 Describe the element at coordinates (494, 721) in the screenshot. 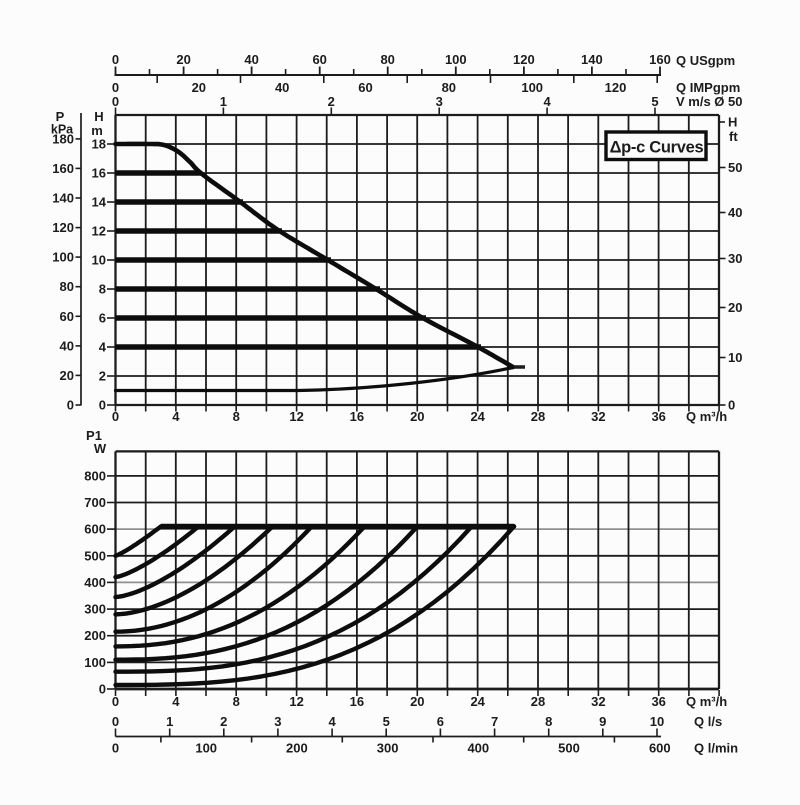

I see `svg-text: 7` at that location.